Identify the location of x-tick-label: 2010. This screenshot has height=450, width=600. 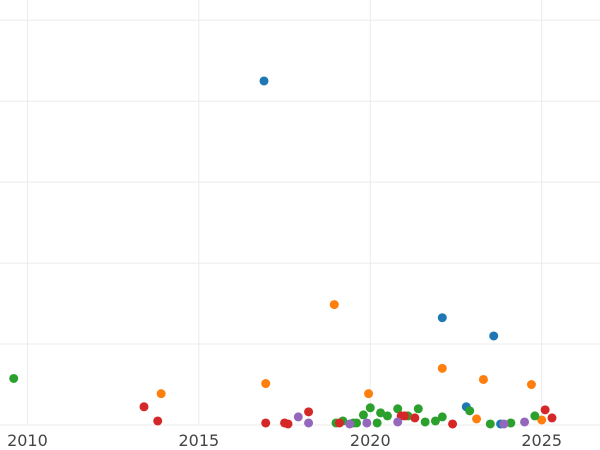
(27, 440).